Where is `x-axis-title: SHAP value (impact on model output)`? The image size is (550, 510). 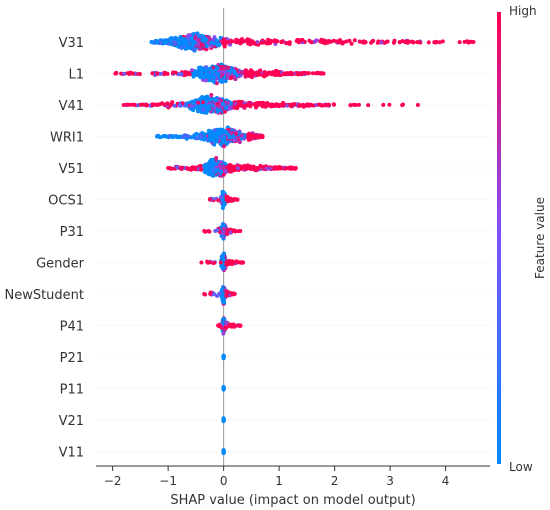
x-axis-title: SHAP value (impact on model output) is located at coordinates (292, 500).